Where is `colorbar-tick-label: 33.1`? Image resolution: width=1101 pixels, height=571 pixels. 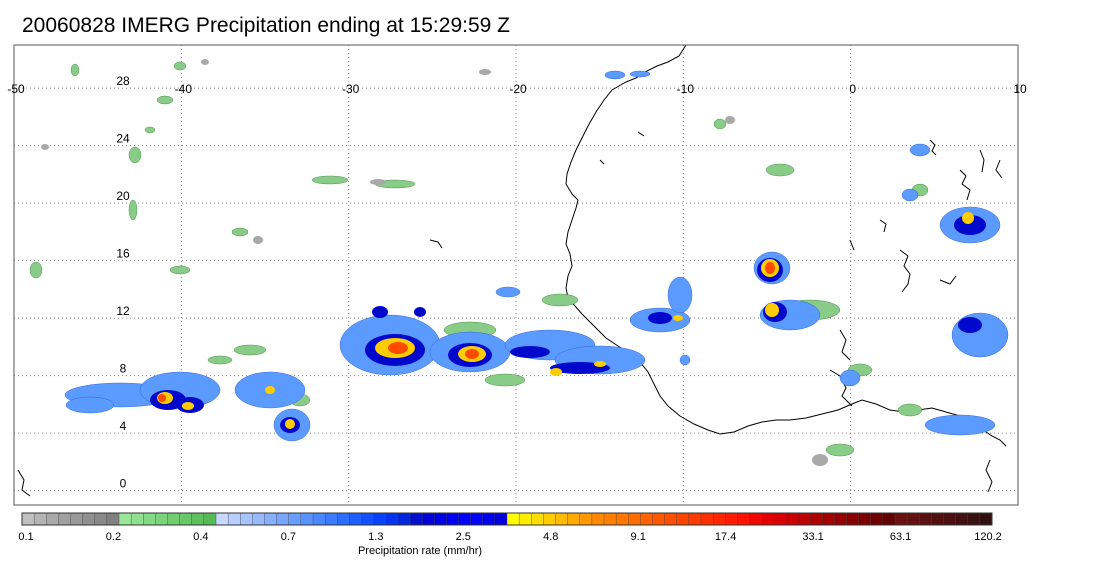
colorbar-tick-label: 33.1 is located at coordinates (812, 537).